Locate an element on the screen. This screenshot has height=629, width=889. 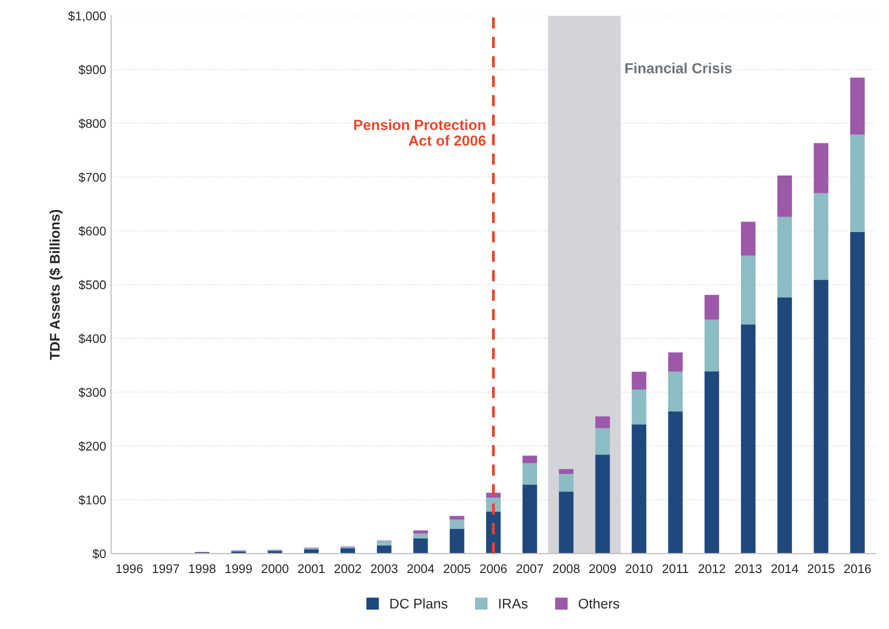
y-axis-title: TDF Assets ($ Billions) is located at coordinates (55, 285).